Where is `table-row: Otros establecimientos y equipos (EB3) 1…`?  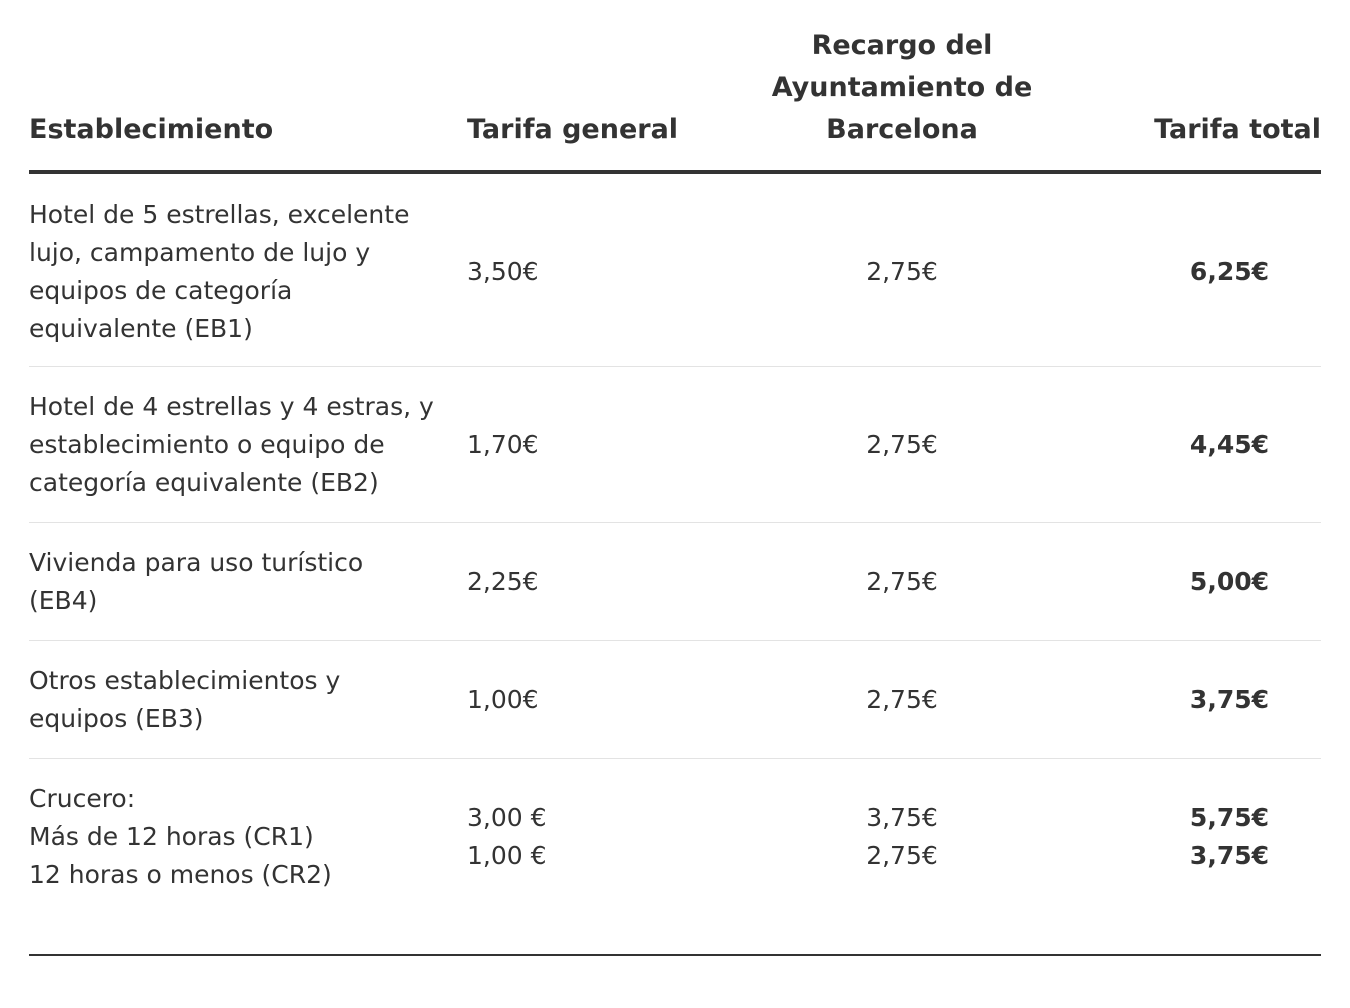 table-row: Otros establecimientos y equipos (EB3) 1… is located at coordinates (675, 699).